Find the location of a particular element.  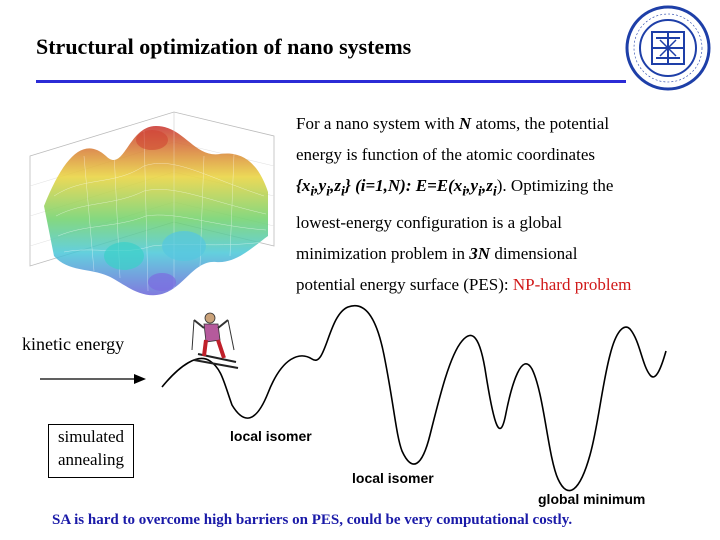

title-underline is located at coordinates (331, 81).